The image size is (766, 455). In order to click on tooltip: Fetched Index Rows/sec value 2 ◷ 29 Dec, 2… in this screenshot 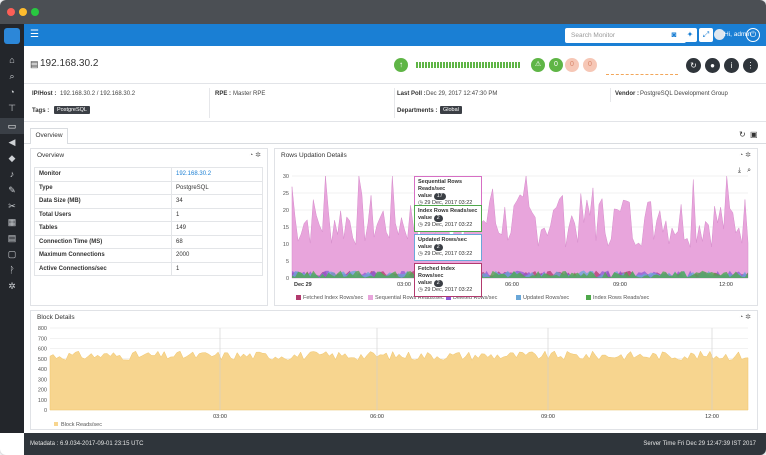, I will do `click(448, 280)`.